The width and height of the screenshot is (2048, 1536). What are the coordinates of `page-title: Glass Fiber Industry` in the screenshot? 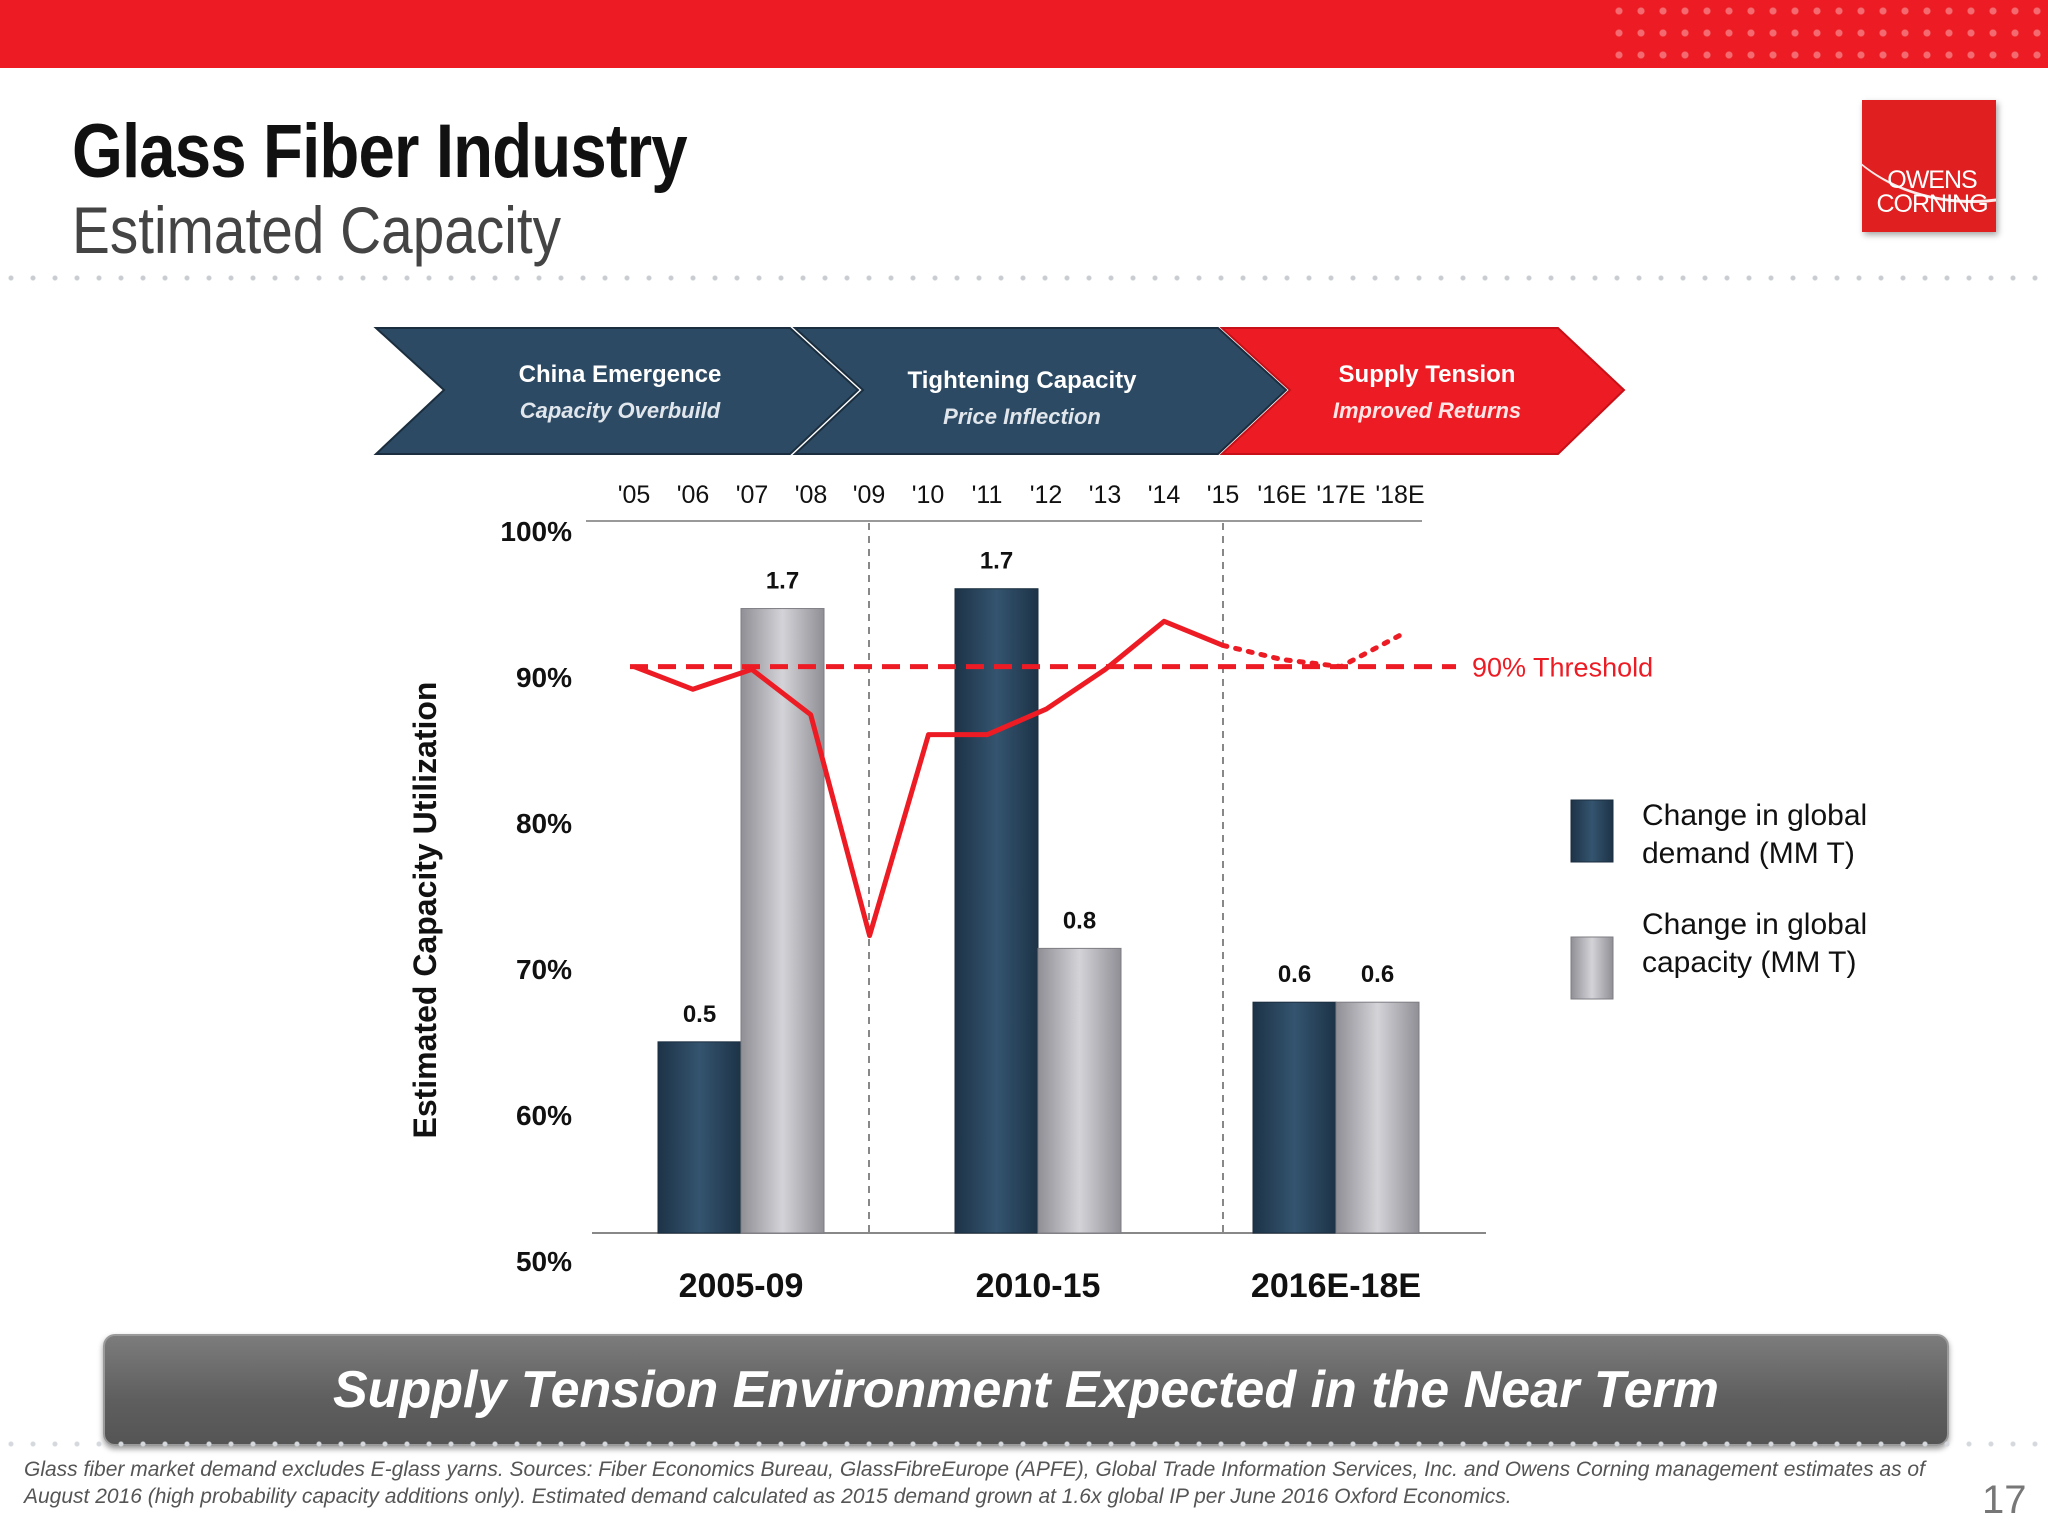 It's located at (380, 151).